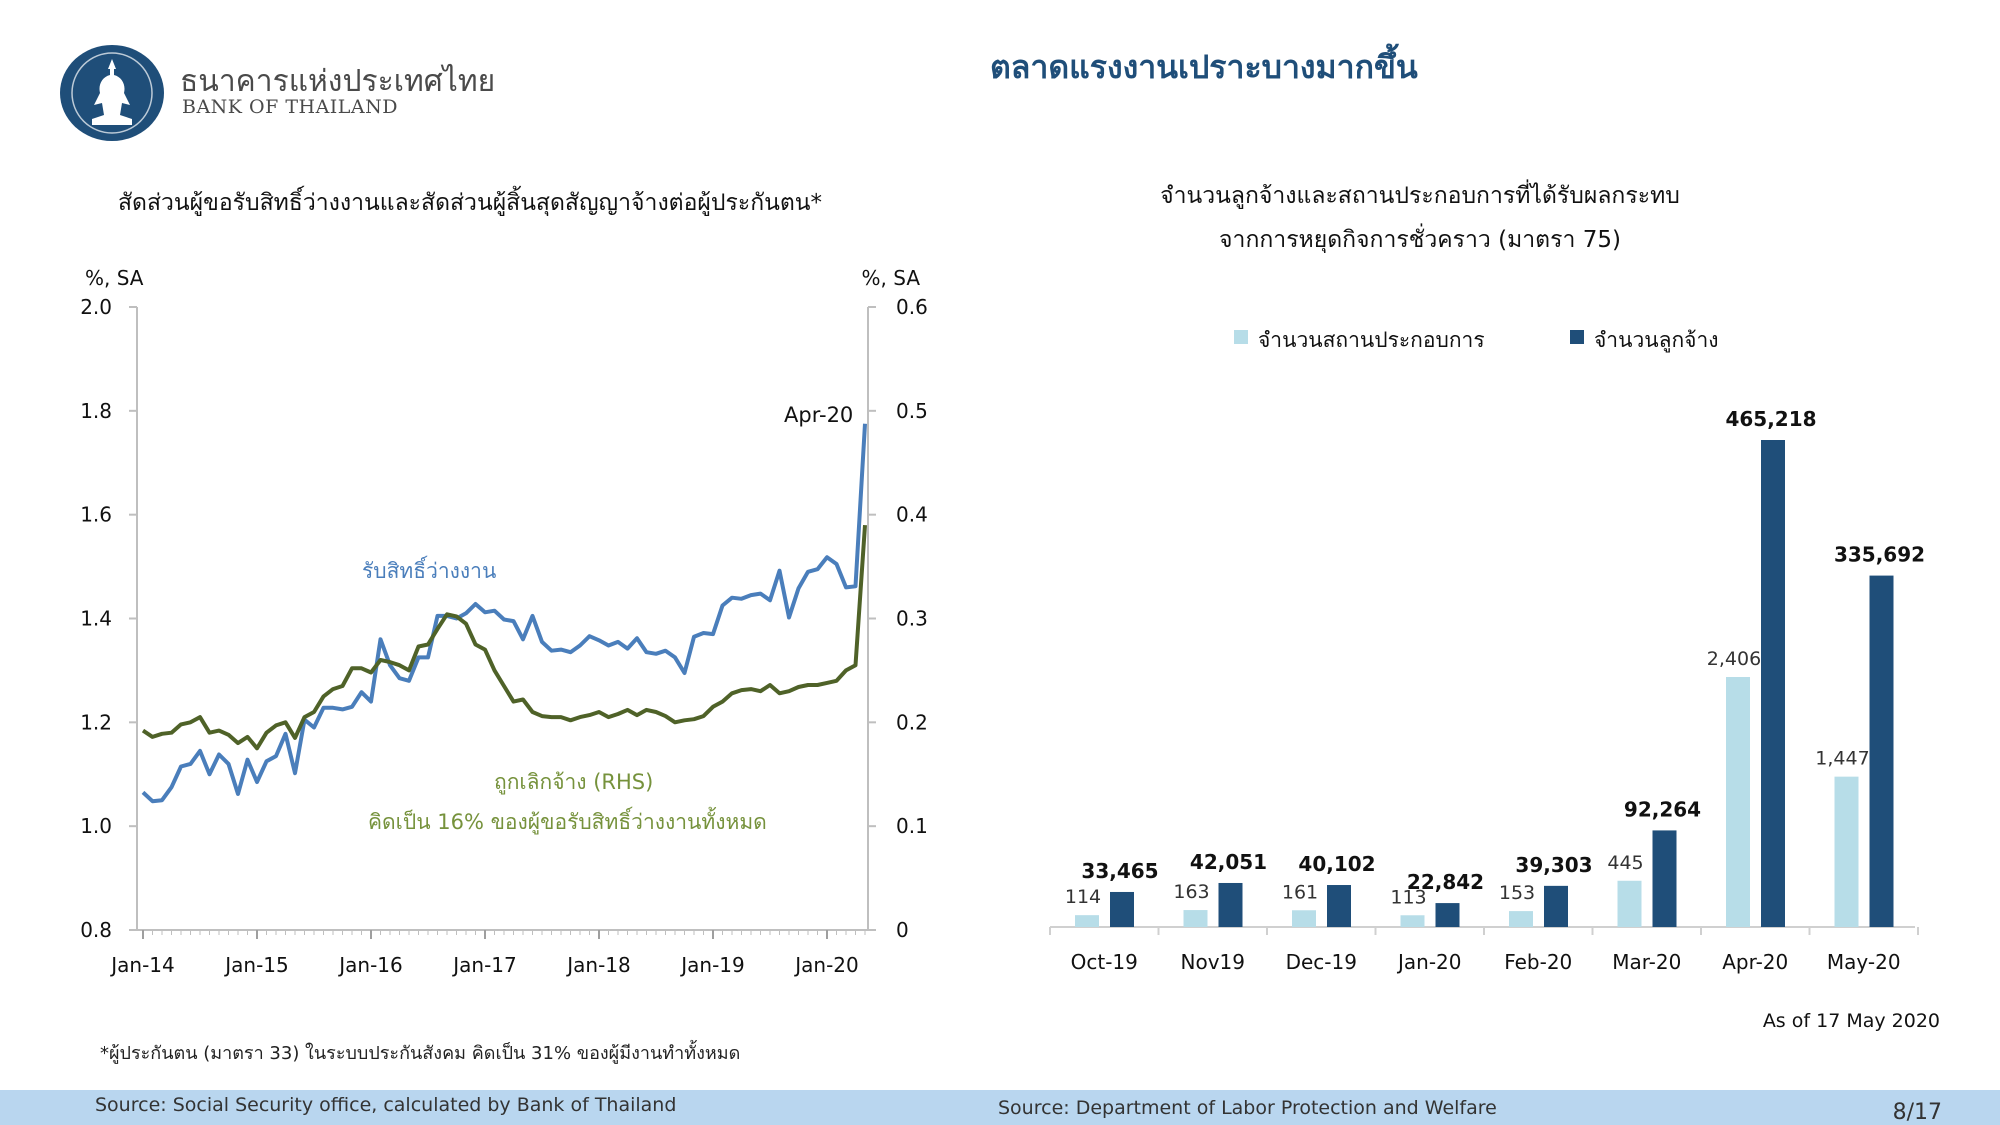  I want to click on bar-category-label: Apr-20, so click(1755, 962).